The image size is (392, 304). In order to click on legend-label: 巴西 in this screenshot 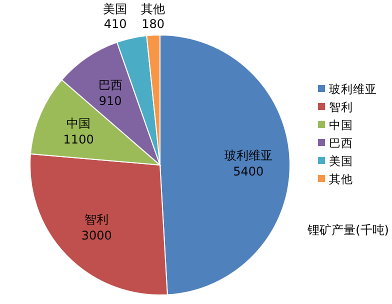, I will do `click(341, 143)`.